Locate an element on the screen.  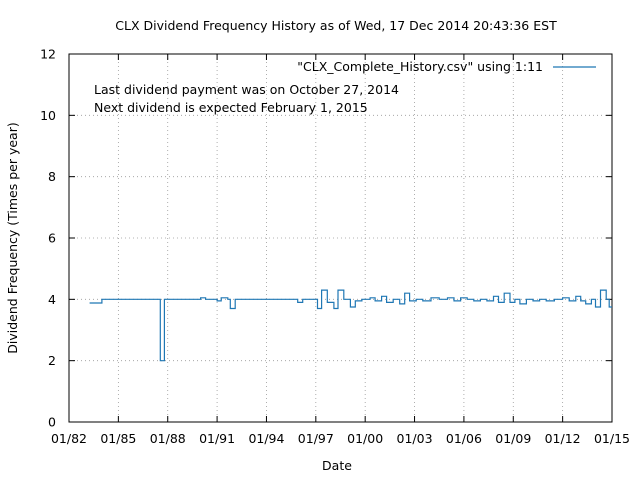
x-tick-label: 01/94 is located at coordinates (266, 438).